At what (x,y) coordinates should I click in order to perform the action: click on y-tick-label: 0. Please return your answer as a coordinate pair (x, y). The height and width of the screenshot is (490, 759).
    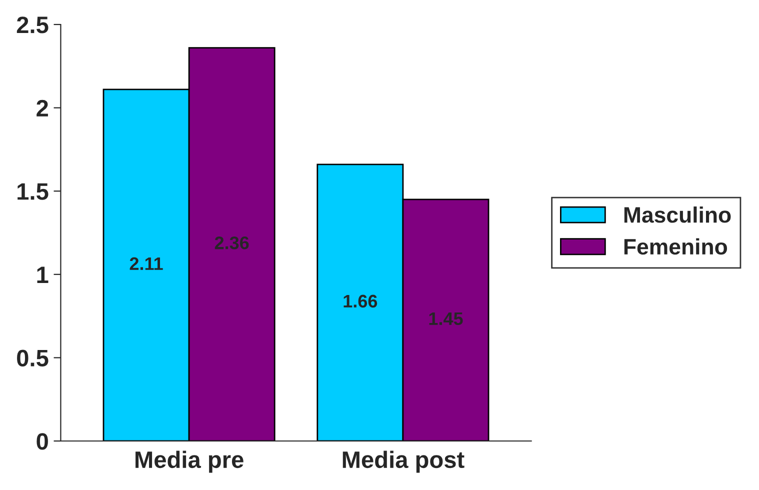
    Looking at the image, I should click on (42, 441).